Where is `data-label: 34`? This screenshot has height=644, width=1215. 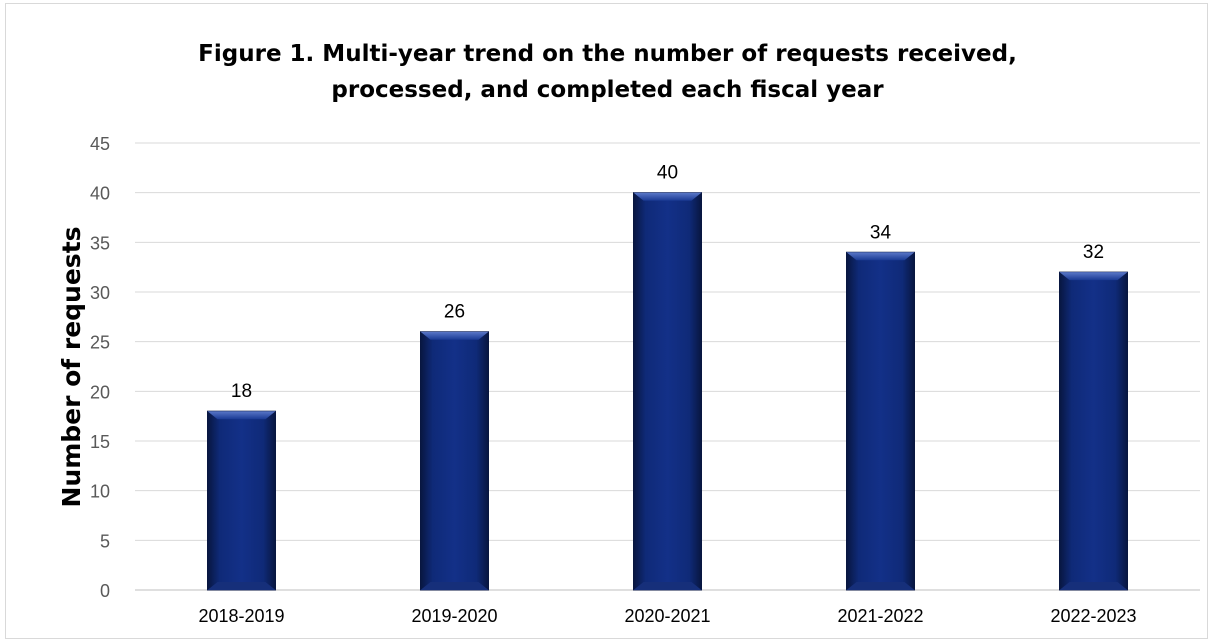
data-label: 34 is located at coordinates (881, 232).